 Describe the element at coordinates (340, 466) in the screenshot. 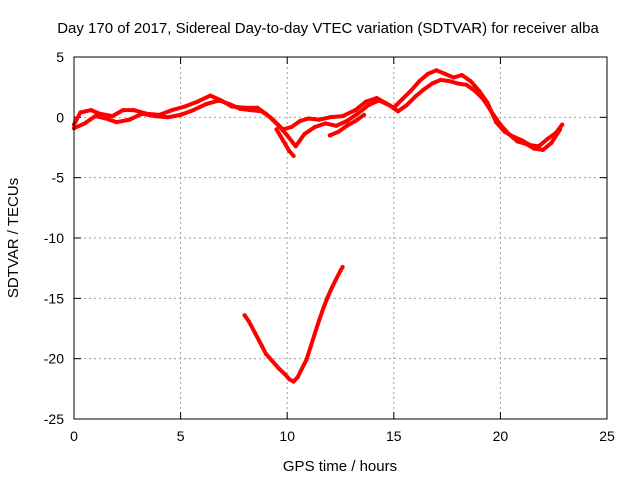

I see `x-axis-label: GPS time / hours` at that location.